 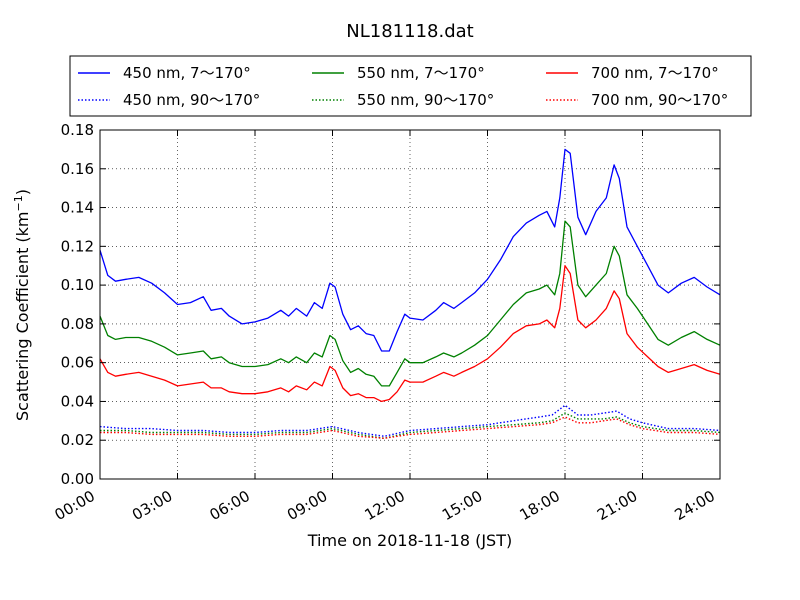 I want to click on x-tick-label: 00:00, so click(x=75, y=505).